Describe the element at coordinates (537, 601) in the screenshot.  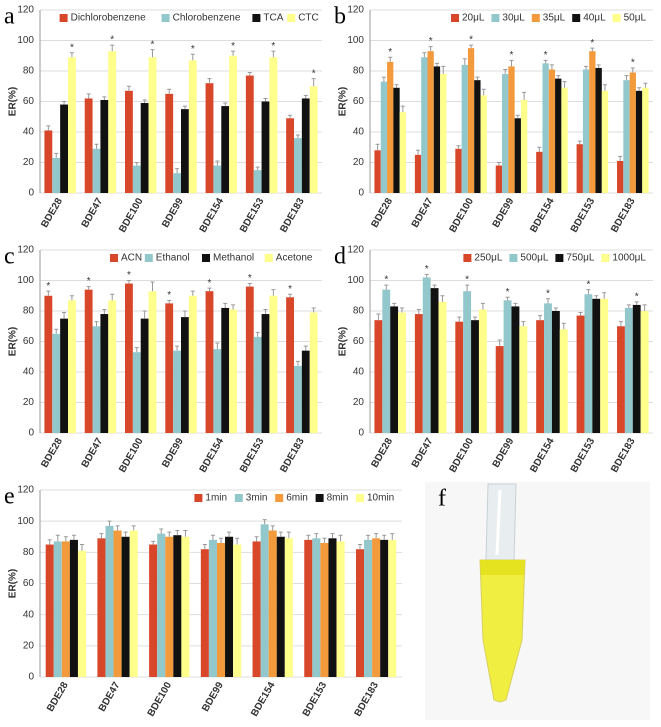
I see `photo-background` at that location.